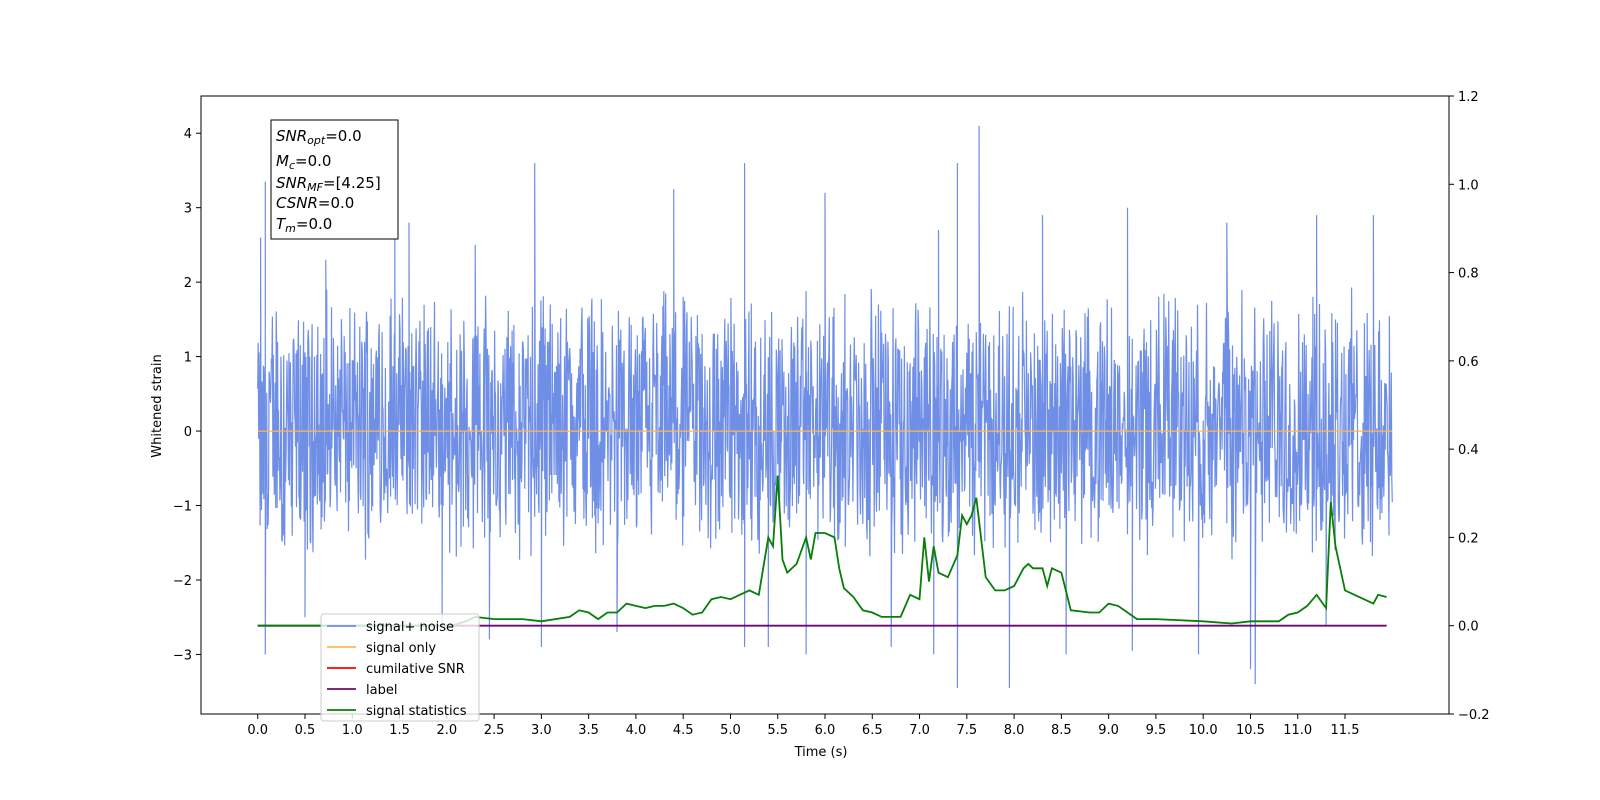  What do you see at coordinates (182, 581) in the screenshot?
I see `y-tick-label: −2` at bounding box center [182, 581].